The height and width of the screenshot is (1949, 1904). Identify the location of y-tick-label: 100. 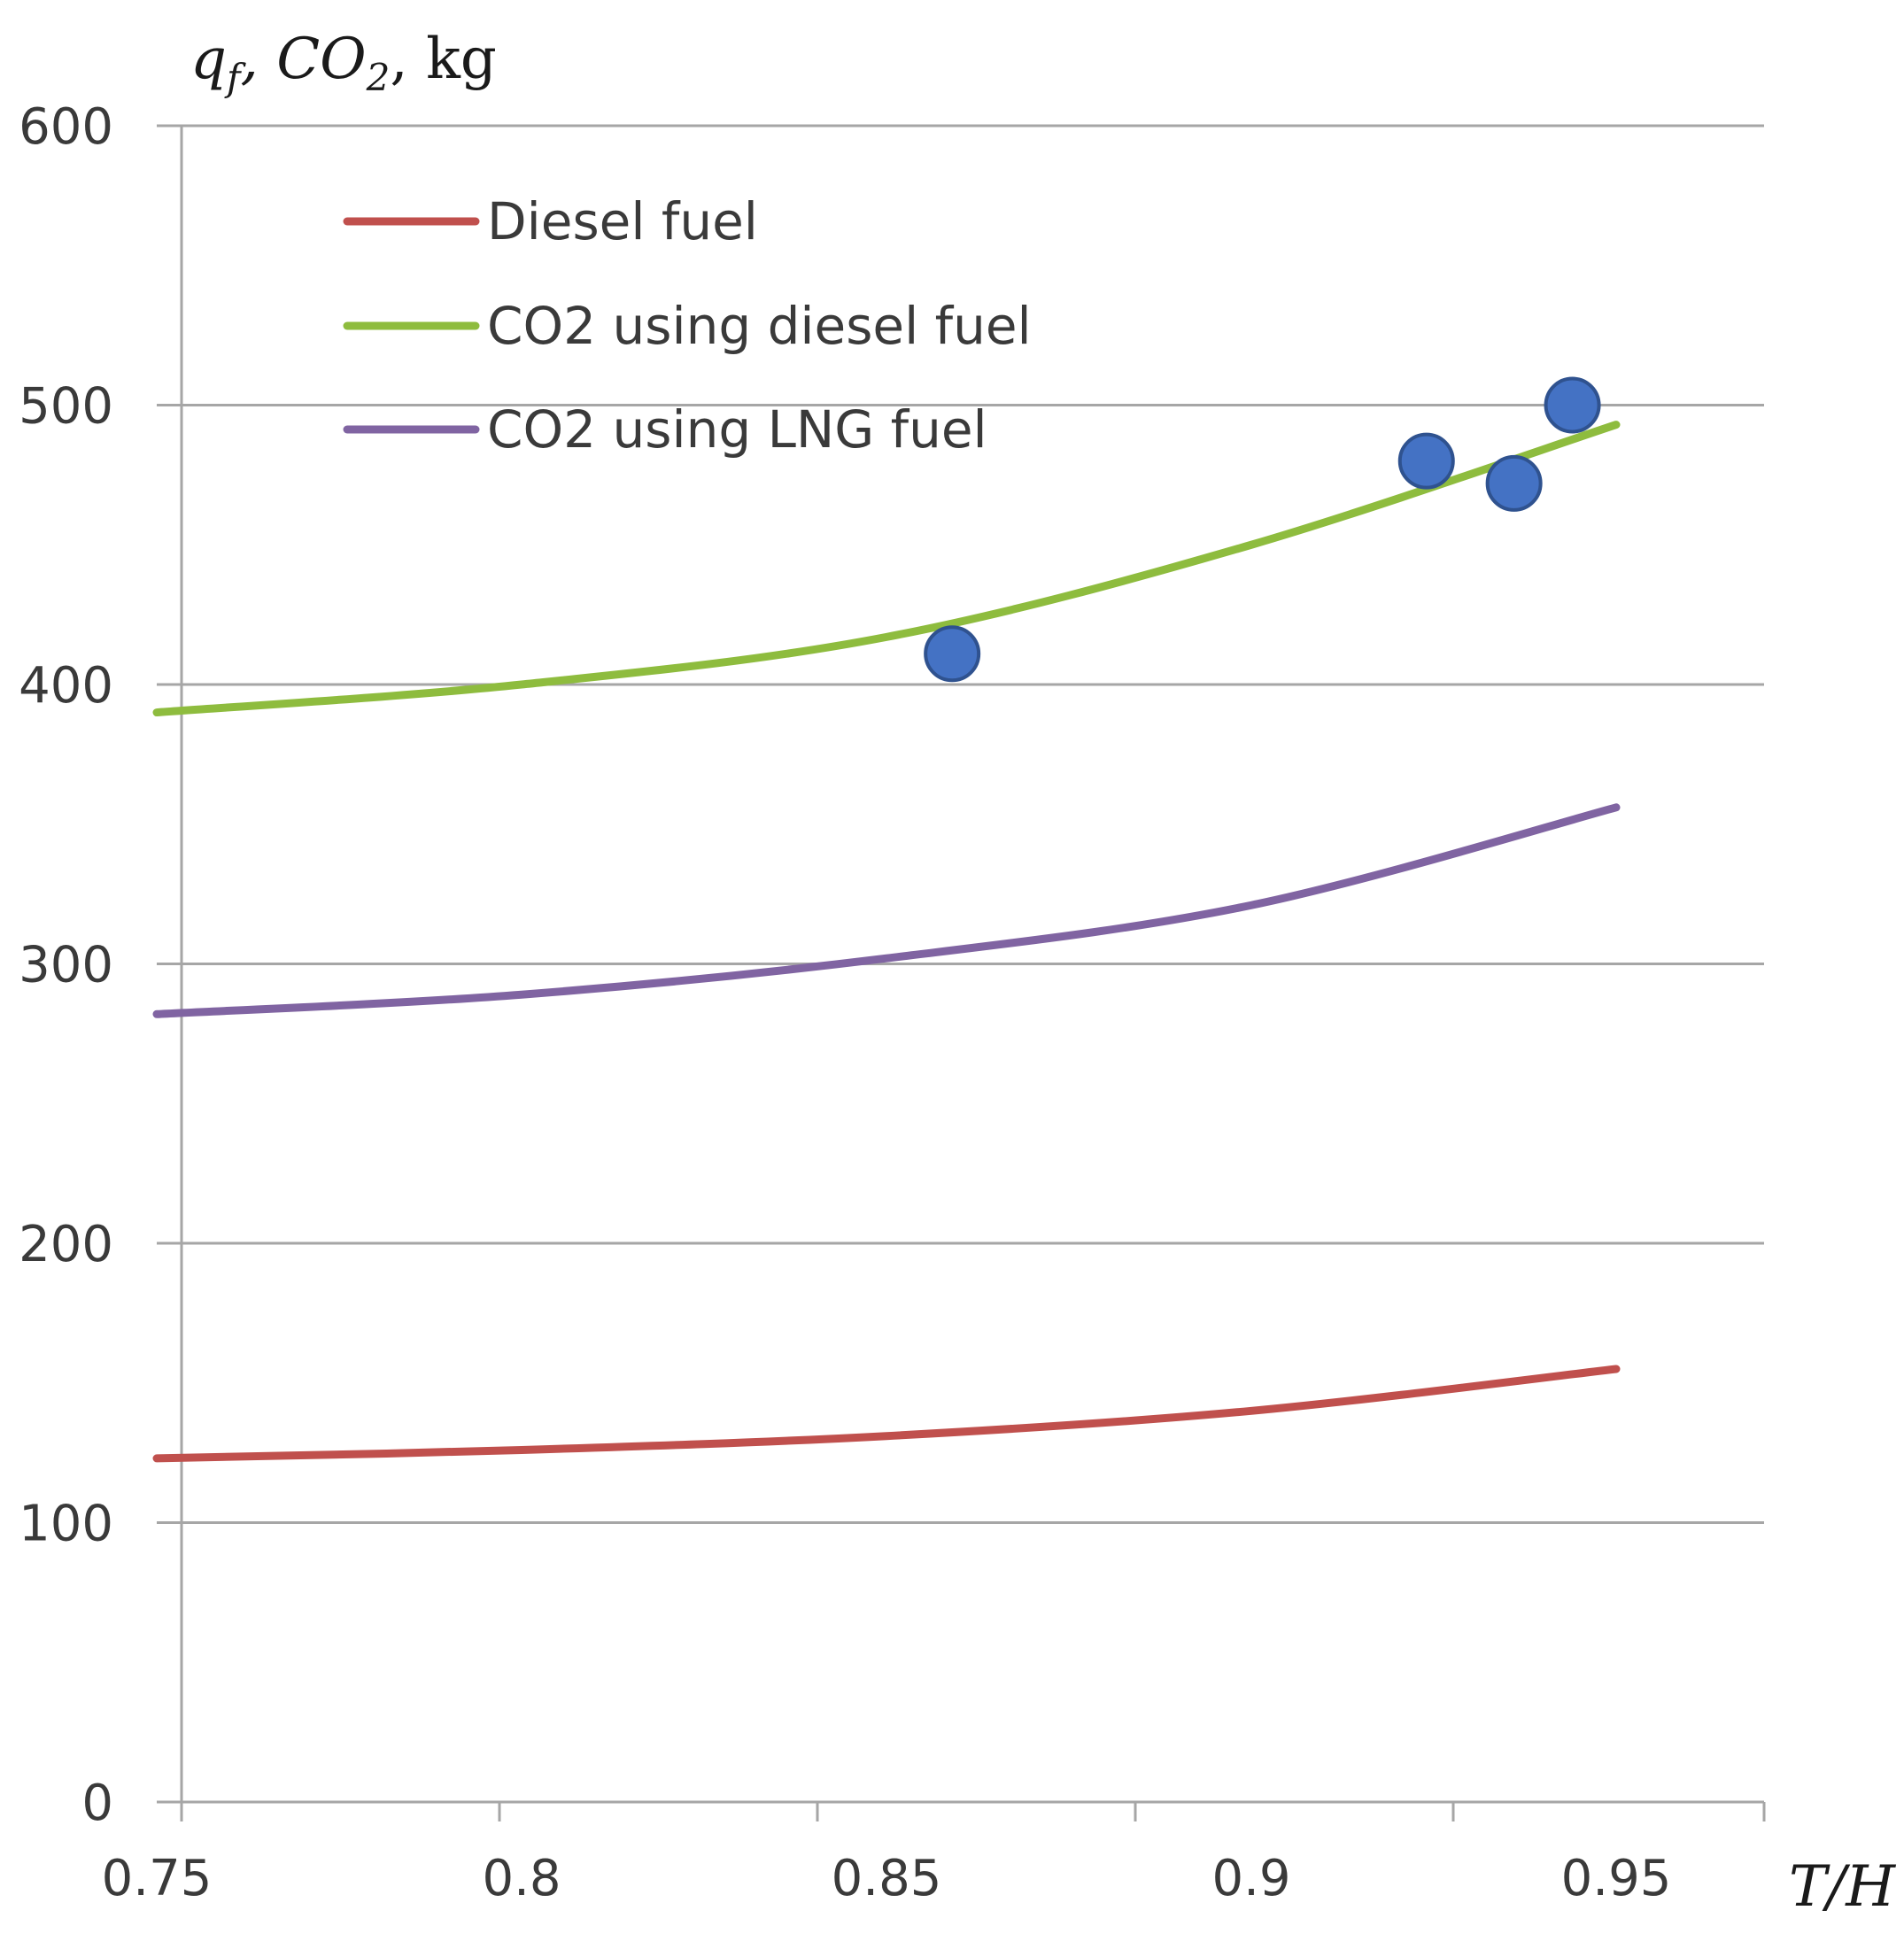
(66, 1524).